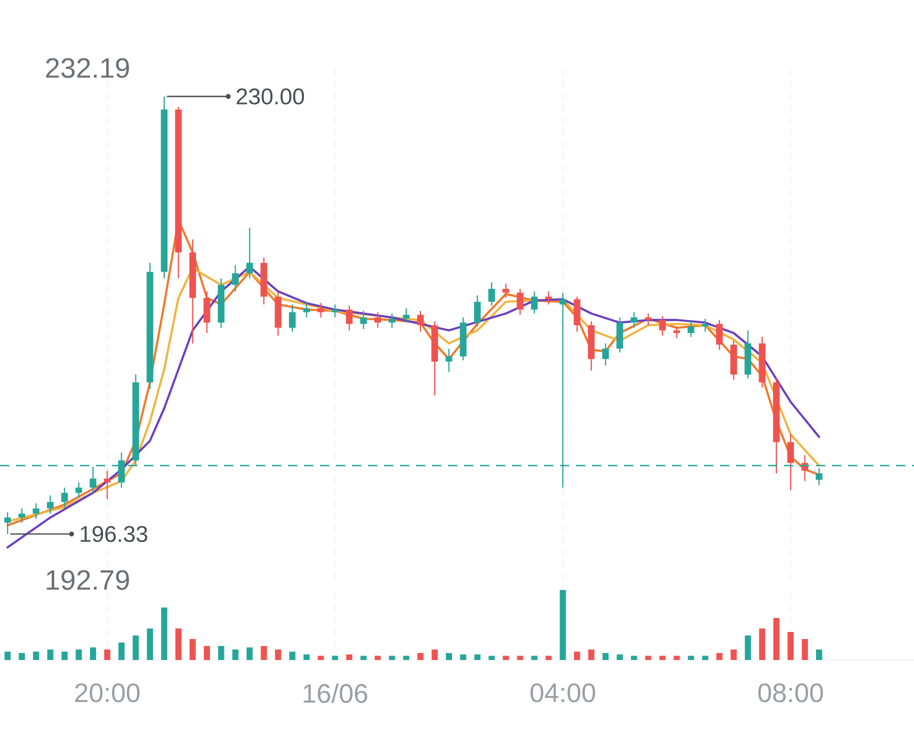 The width and height of the screenshot is (914, 749). Describe the element at coordinates (87, 580) in the screenshot. I see `y-tick-label: 192.79` at that location.